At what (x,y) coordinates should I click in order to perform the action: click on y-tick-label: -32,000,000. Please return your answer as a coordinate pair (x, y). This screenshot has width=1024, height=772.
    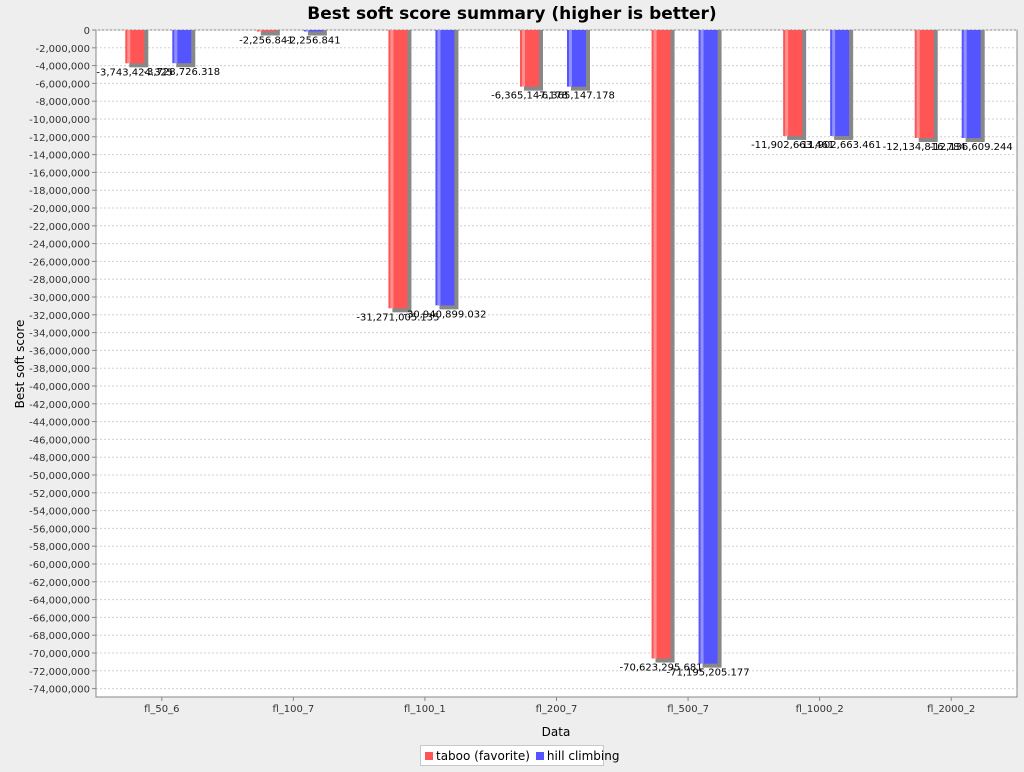
    Looking at the image, I should click on (59, 316).